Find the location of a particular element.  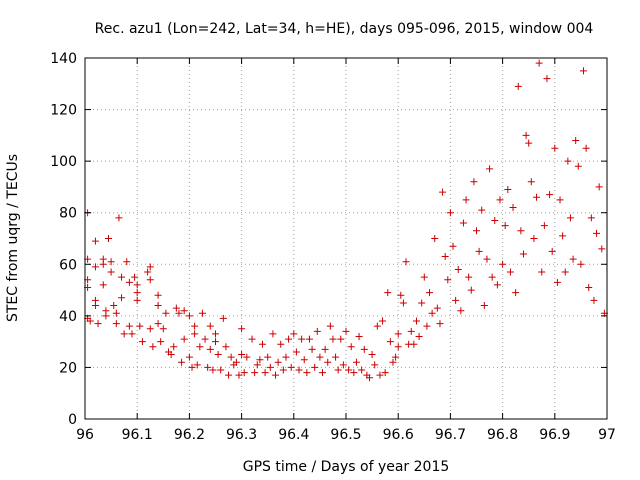

x-tick-label: 97 is located at coordinates (607, 435).